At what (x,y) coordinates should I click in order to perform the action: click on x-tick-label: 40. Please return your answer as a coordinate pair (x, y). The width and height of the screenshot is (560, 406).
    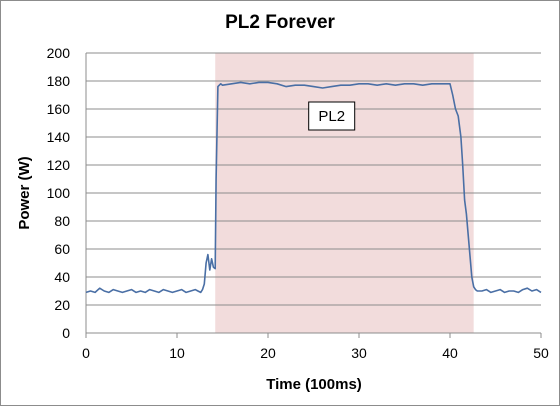
    Looking at the image, I should click on (450, 353).